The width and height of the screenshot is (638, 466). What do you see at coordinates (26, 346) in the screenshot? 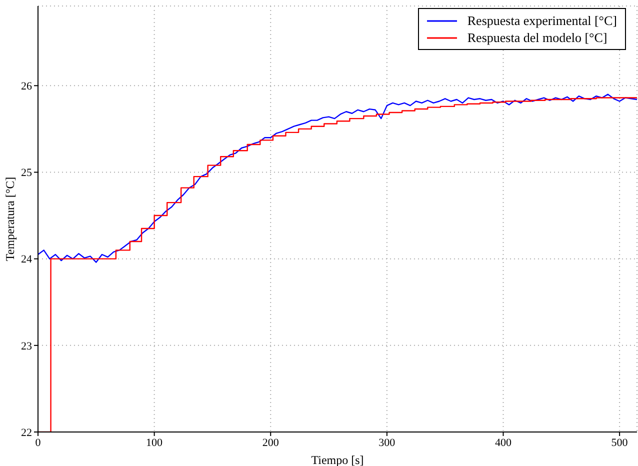
I see `y-tick-label: 23` at bounding box center [26, 346].